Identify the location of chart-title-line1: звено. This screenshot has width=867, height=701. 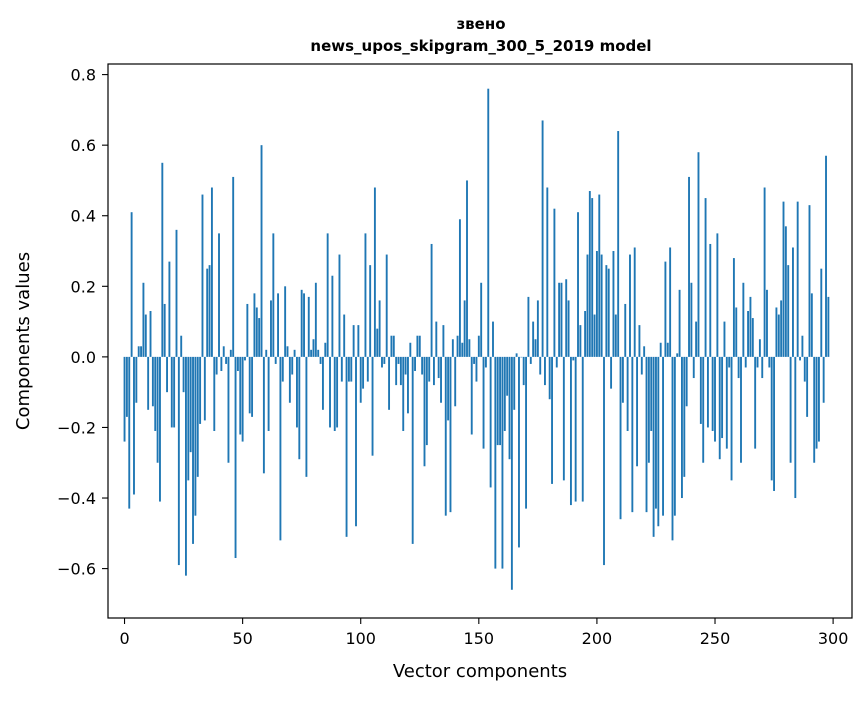
(480, 24).